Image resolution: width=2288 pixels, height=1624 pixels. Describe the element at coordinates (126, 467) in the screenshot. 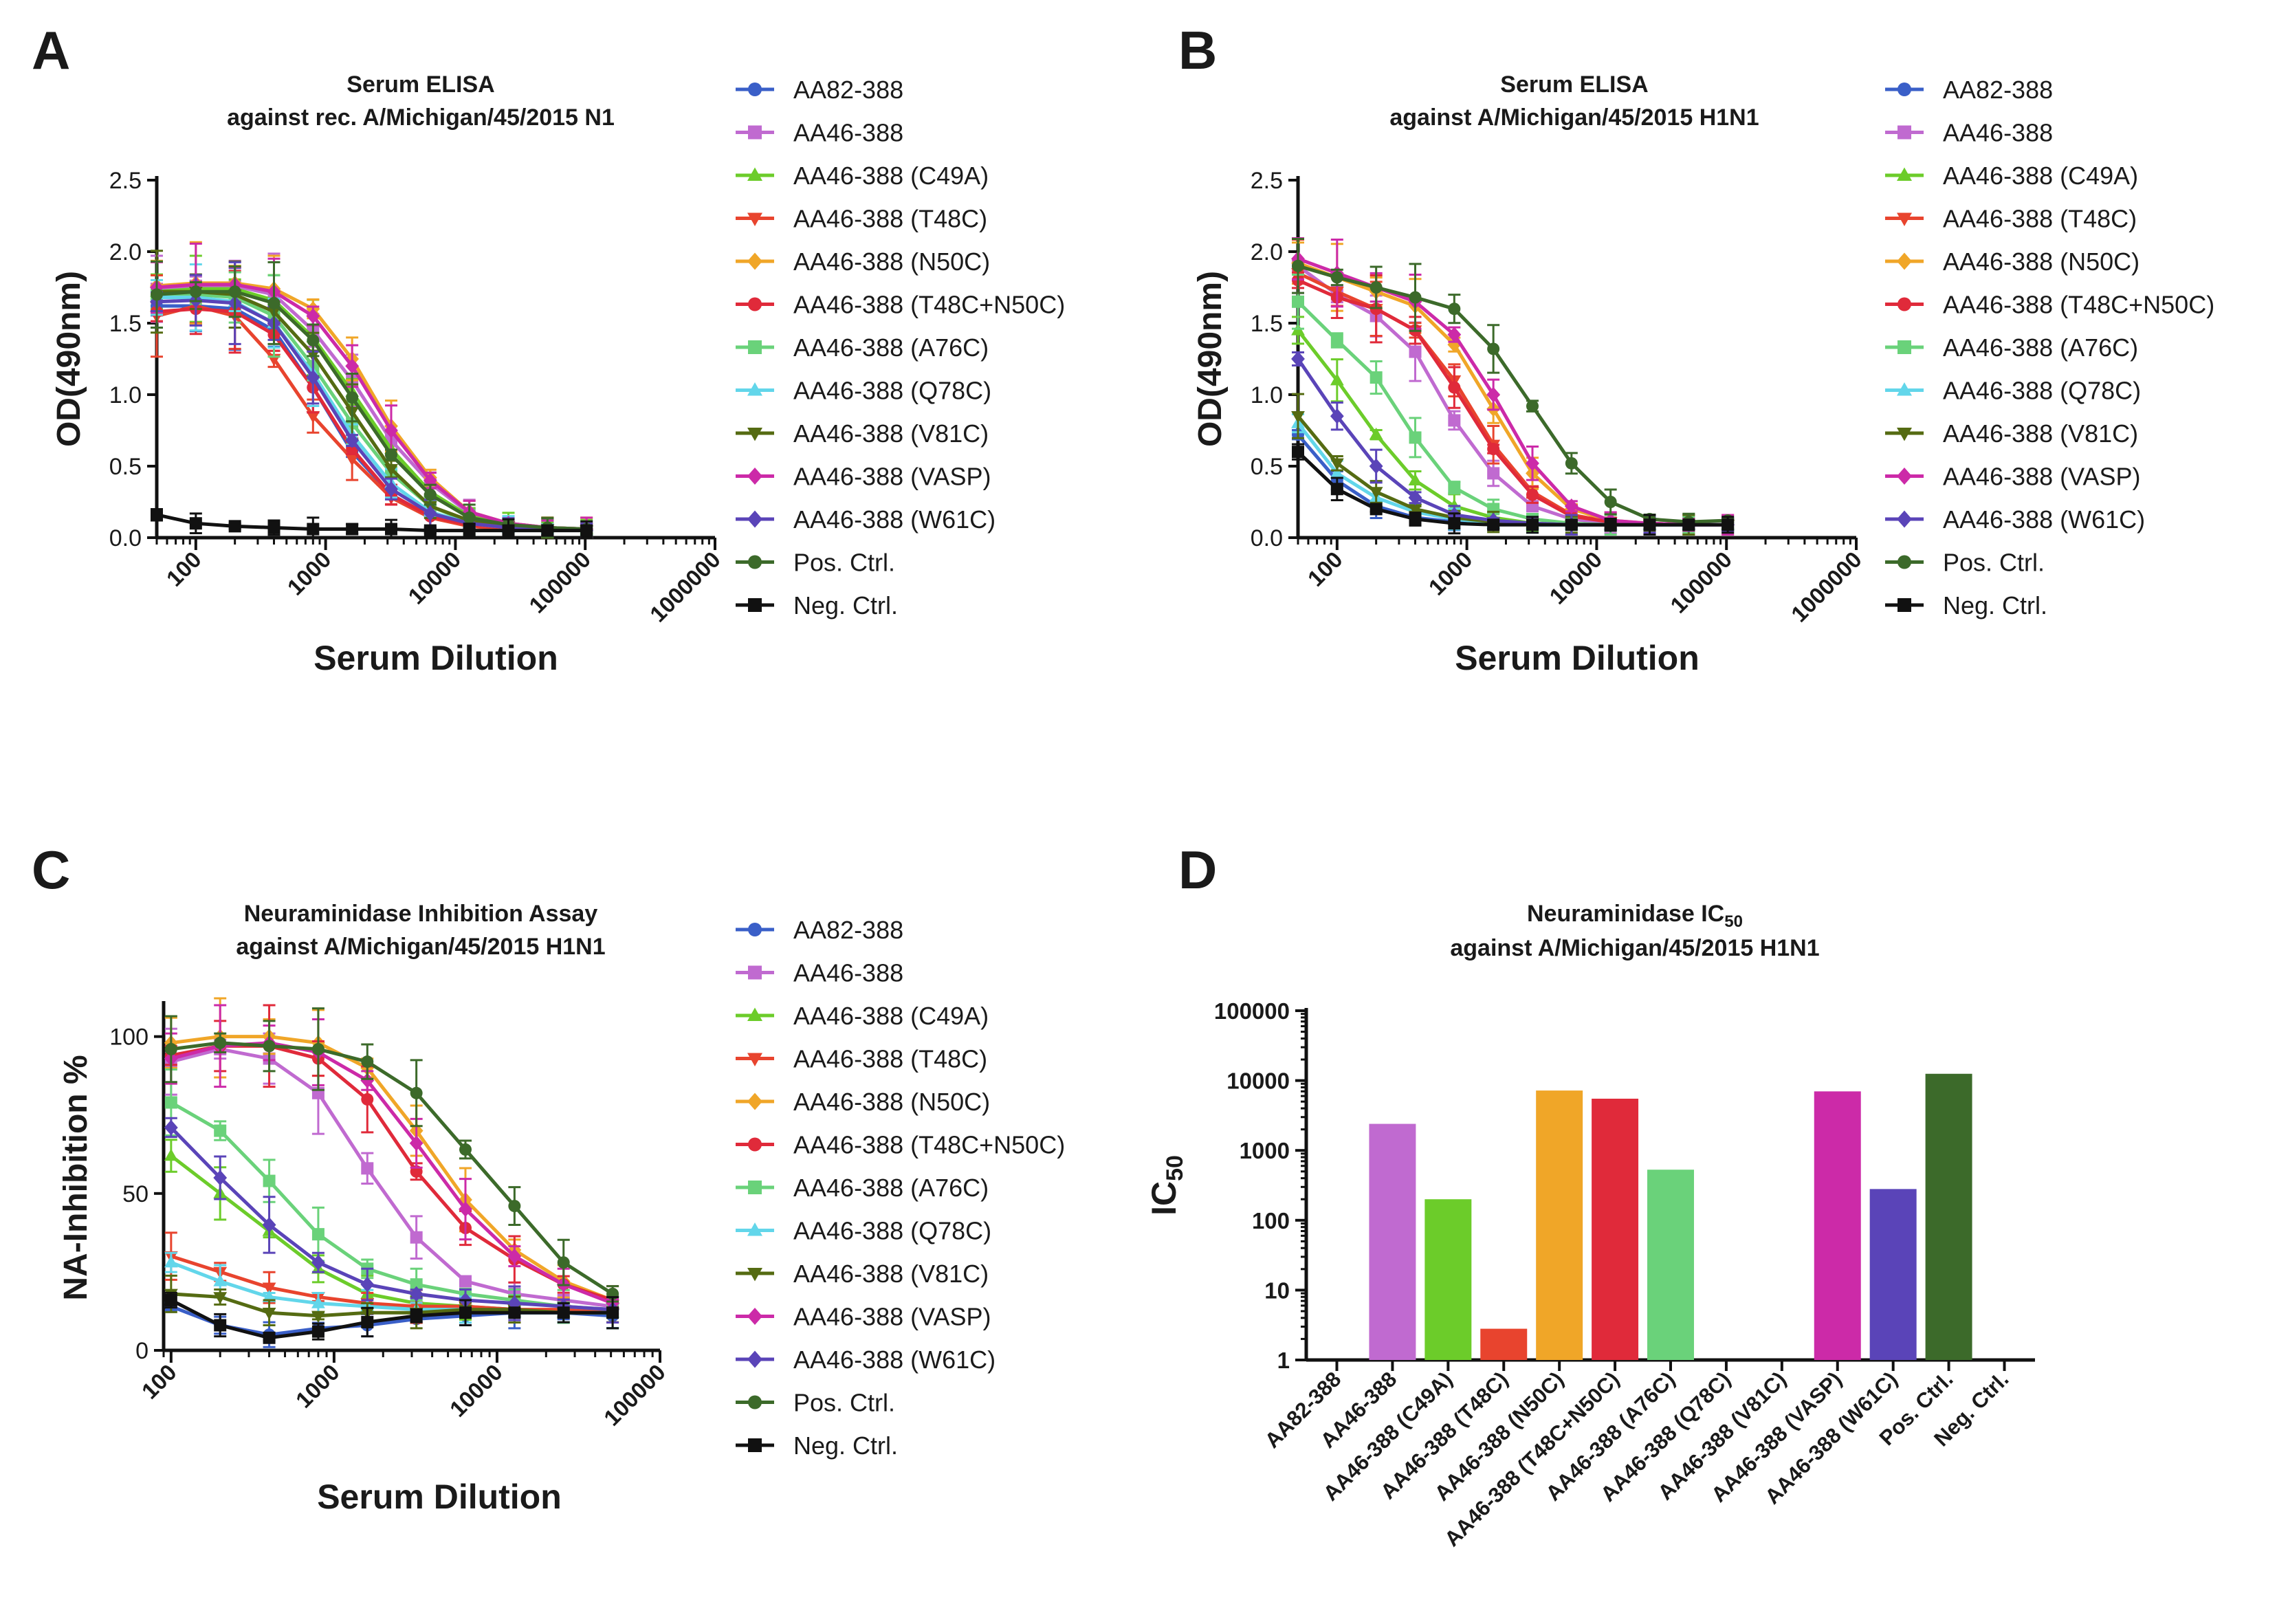

I see `y-tick-label: 0.5` at that location.